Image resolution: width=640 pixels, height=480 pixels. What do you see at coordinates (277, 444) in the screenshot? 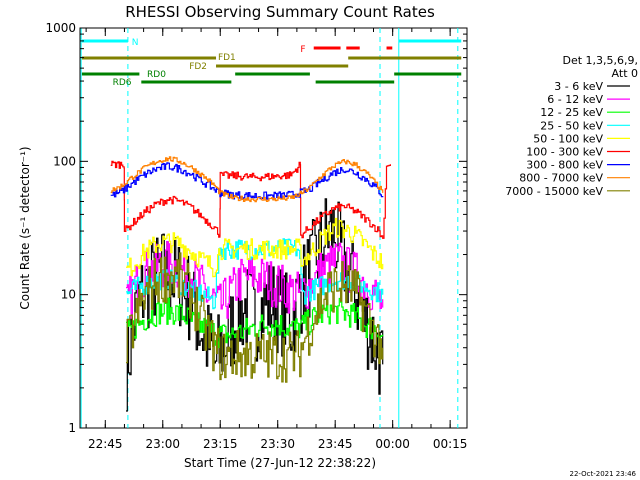
I see `x-tick-label: 23:30` at bounding box center [277, 444].